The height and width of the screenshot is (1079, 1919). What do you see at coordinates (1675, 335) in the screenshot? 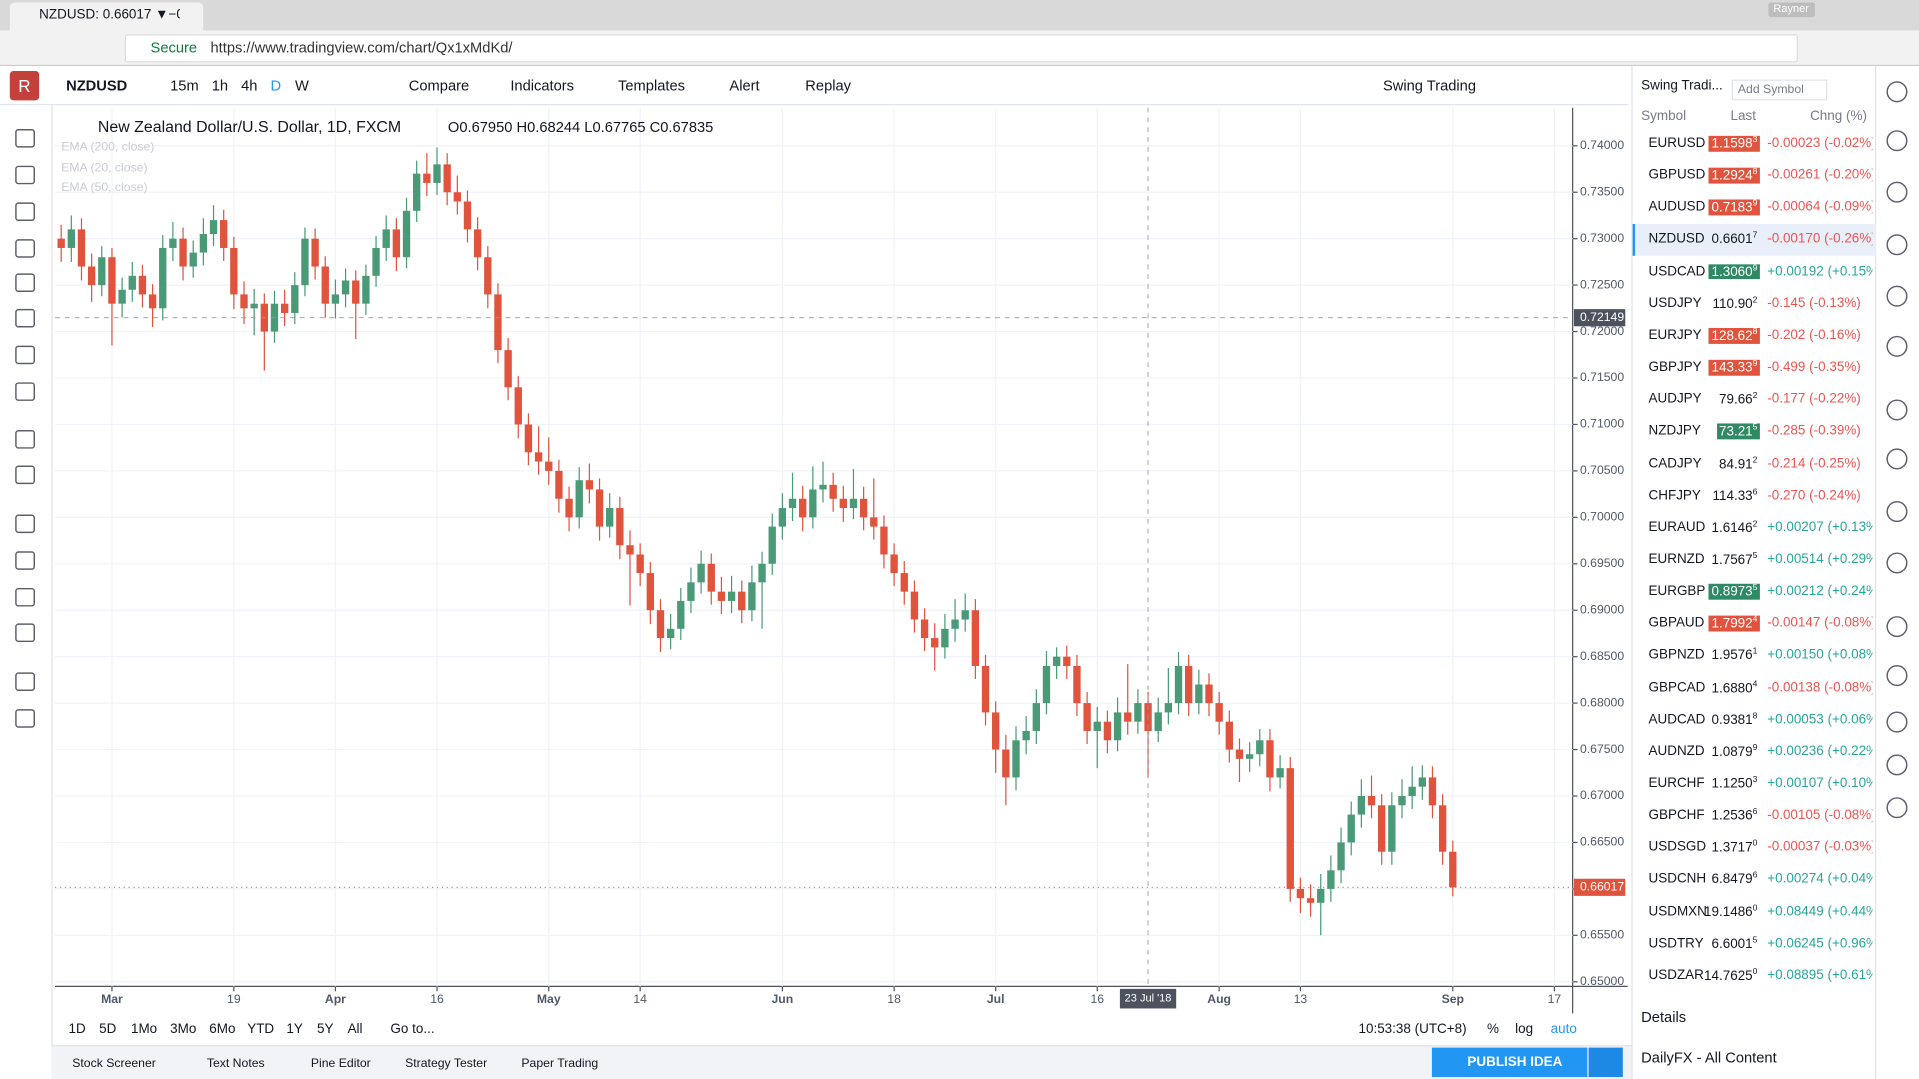
I see `row-symbol: EURJPY` at bounding box center [1675, 335].